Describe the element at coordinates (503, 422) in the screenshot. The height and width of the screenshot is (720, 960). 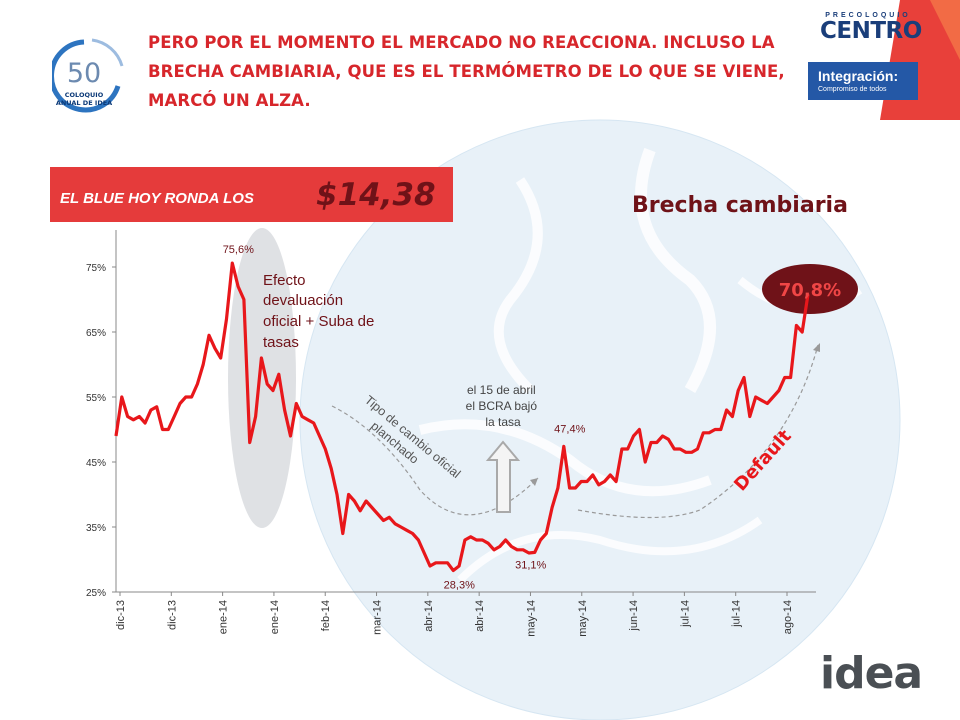
I see `bcra-line-3: la tasa` at that location.